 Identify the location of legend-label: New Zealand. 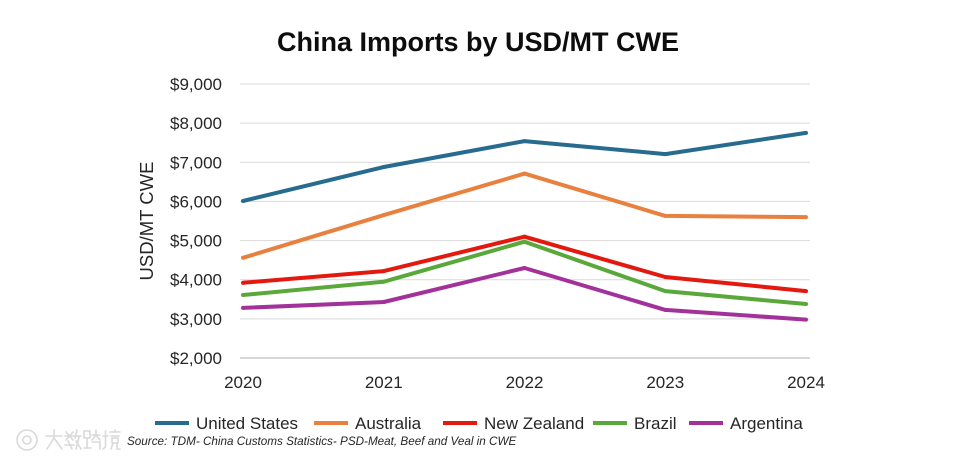
(534, 423).